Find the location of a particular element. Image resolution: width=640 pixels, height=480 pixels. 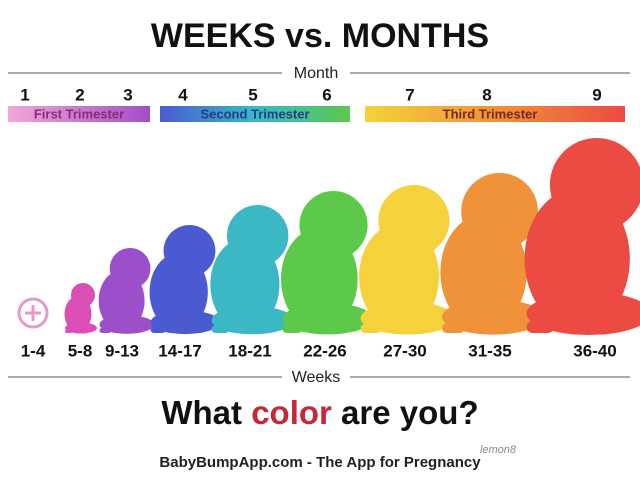

week-range: 31-35 is located at coordinates (489, 350).